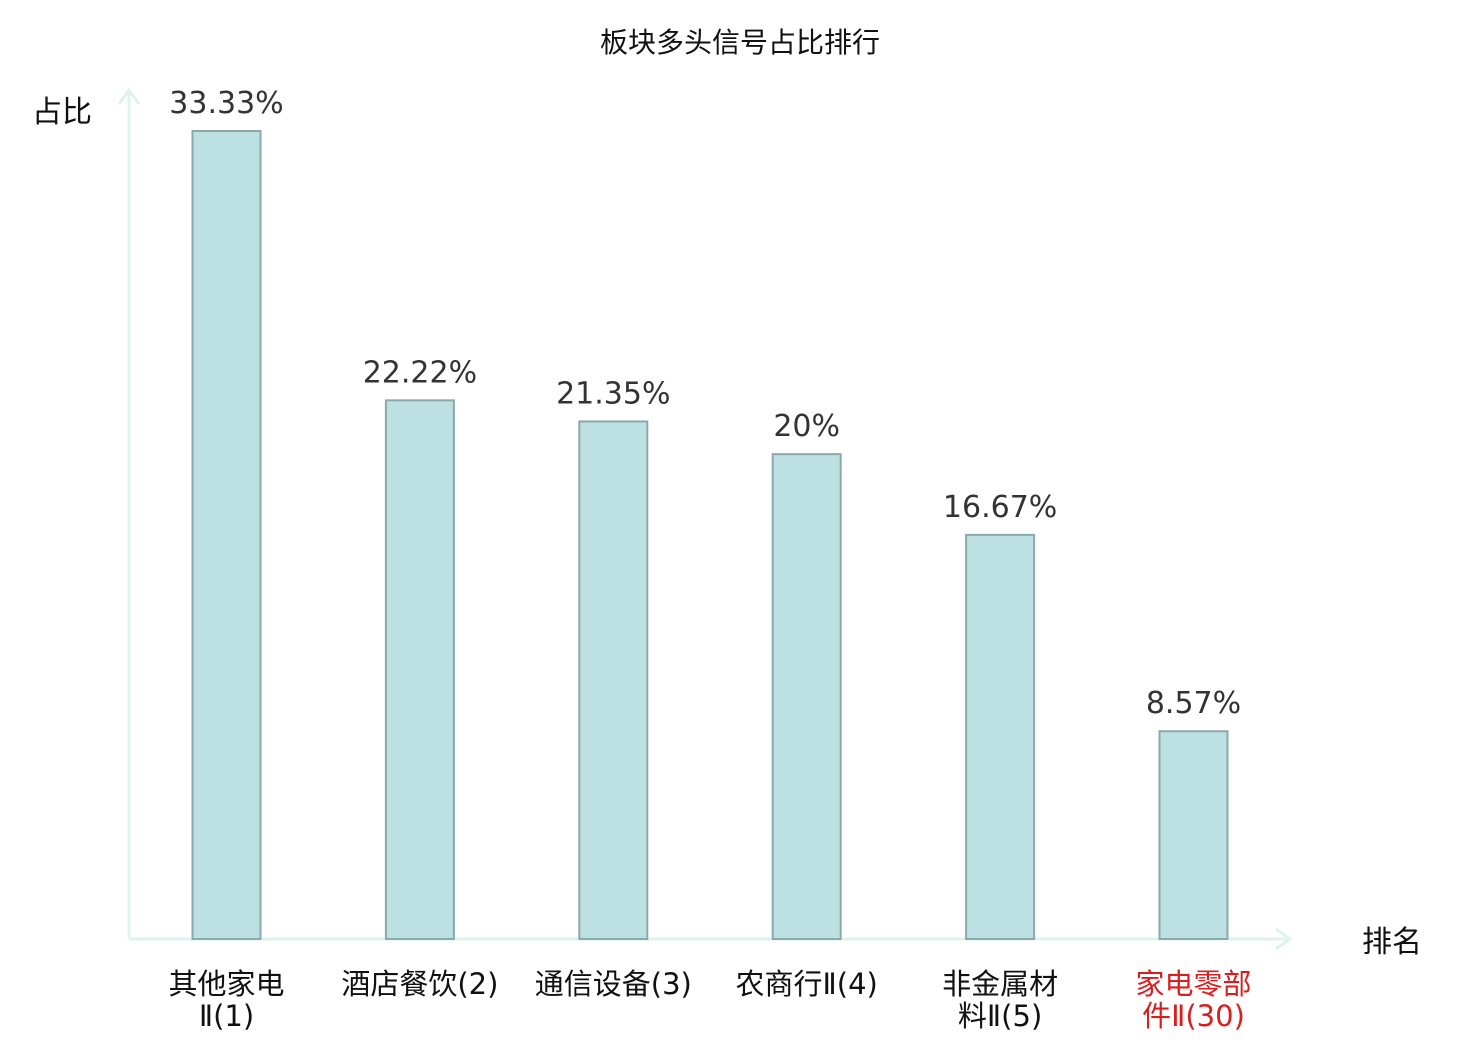 The height and width of the screenshot is (1040, 1480). Describe the element at coordinates (420, 372) in the screenshot. I see `value-label-2: 22.22%` at that location.